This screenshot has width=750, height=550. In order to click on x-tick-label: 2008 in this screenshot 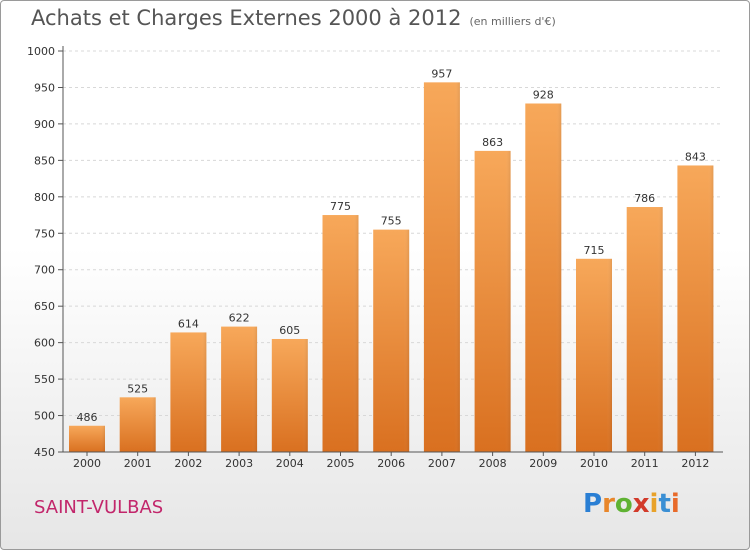, I will do `click(493, 463)`.